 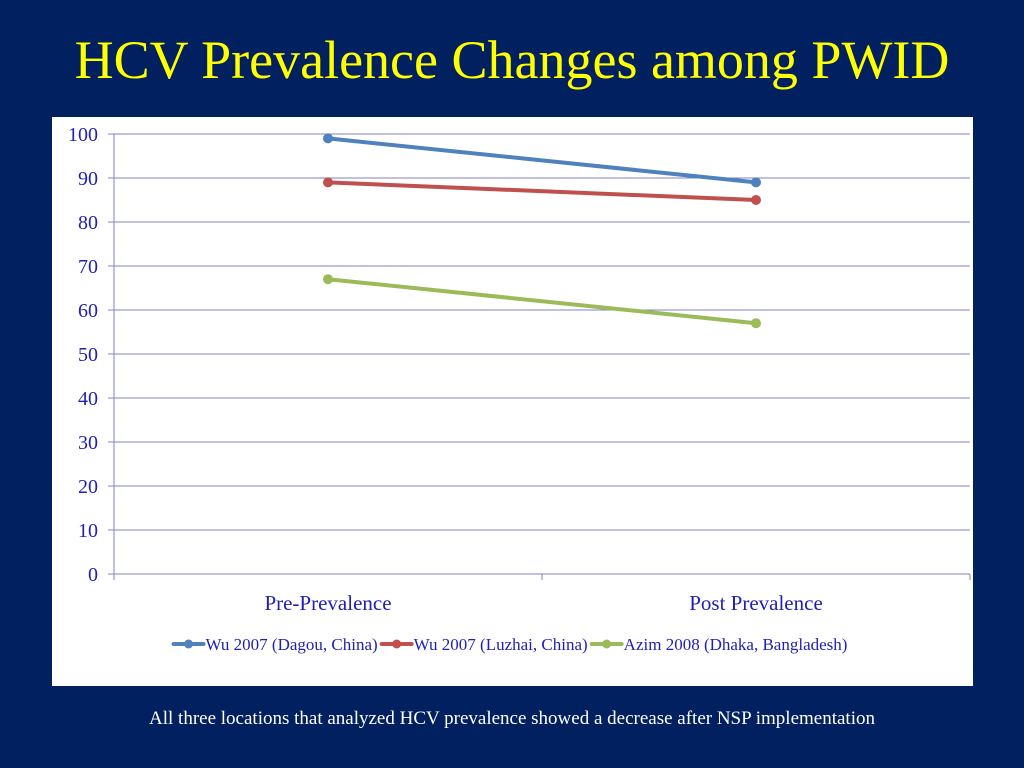 What do you see at coordinates (88, 531) in the screenshot?
I see `y-tick-label-10: 10` at bounding box center [88, 531].